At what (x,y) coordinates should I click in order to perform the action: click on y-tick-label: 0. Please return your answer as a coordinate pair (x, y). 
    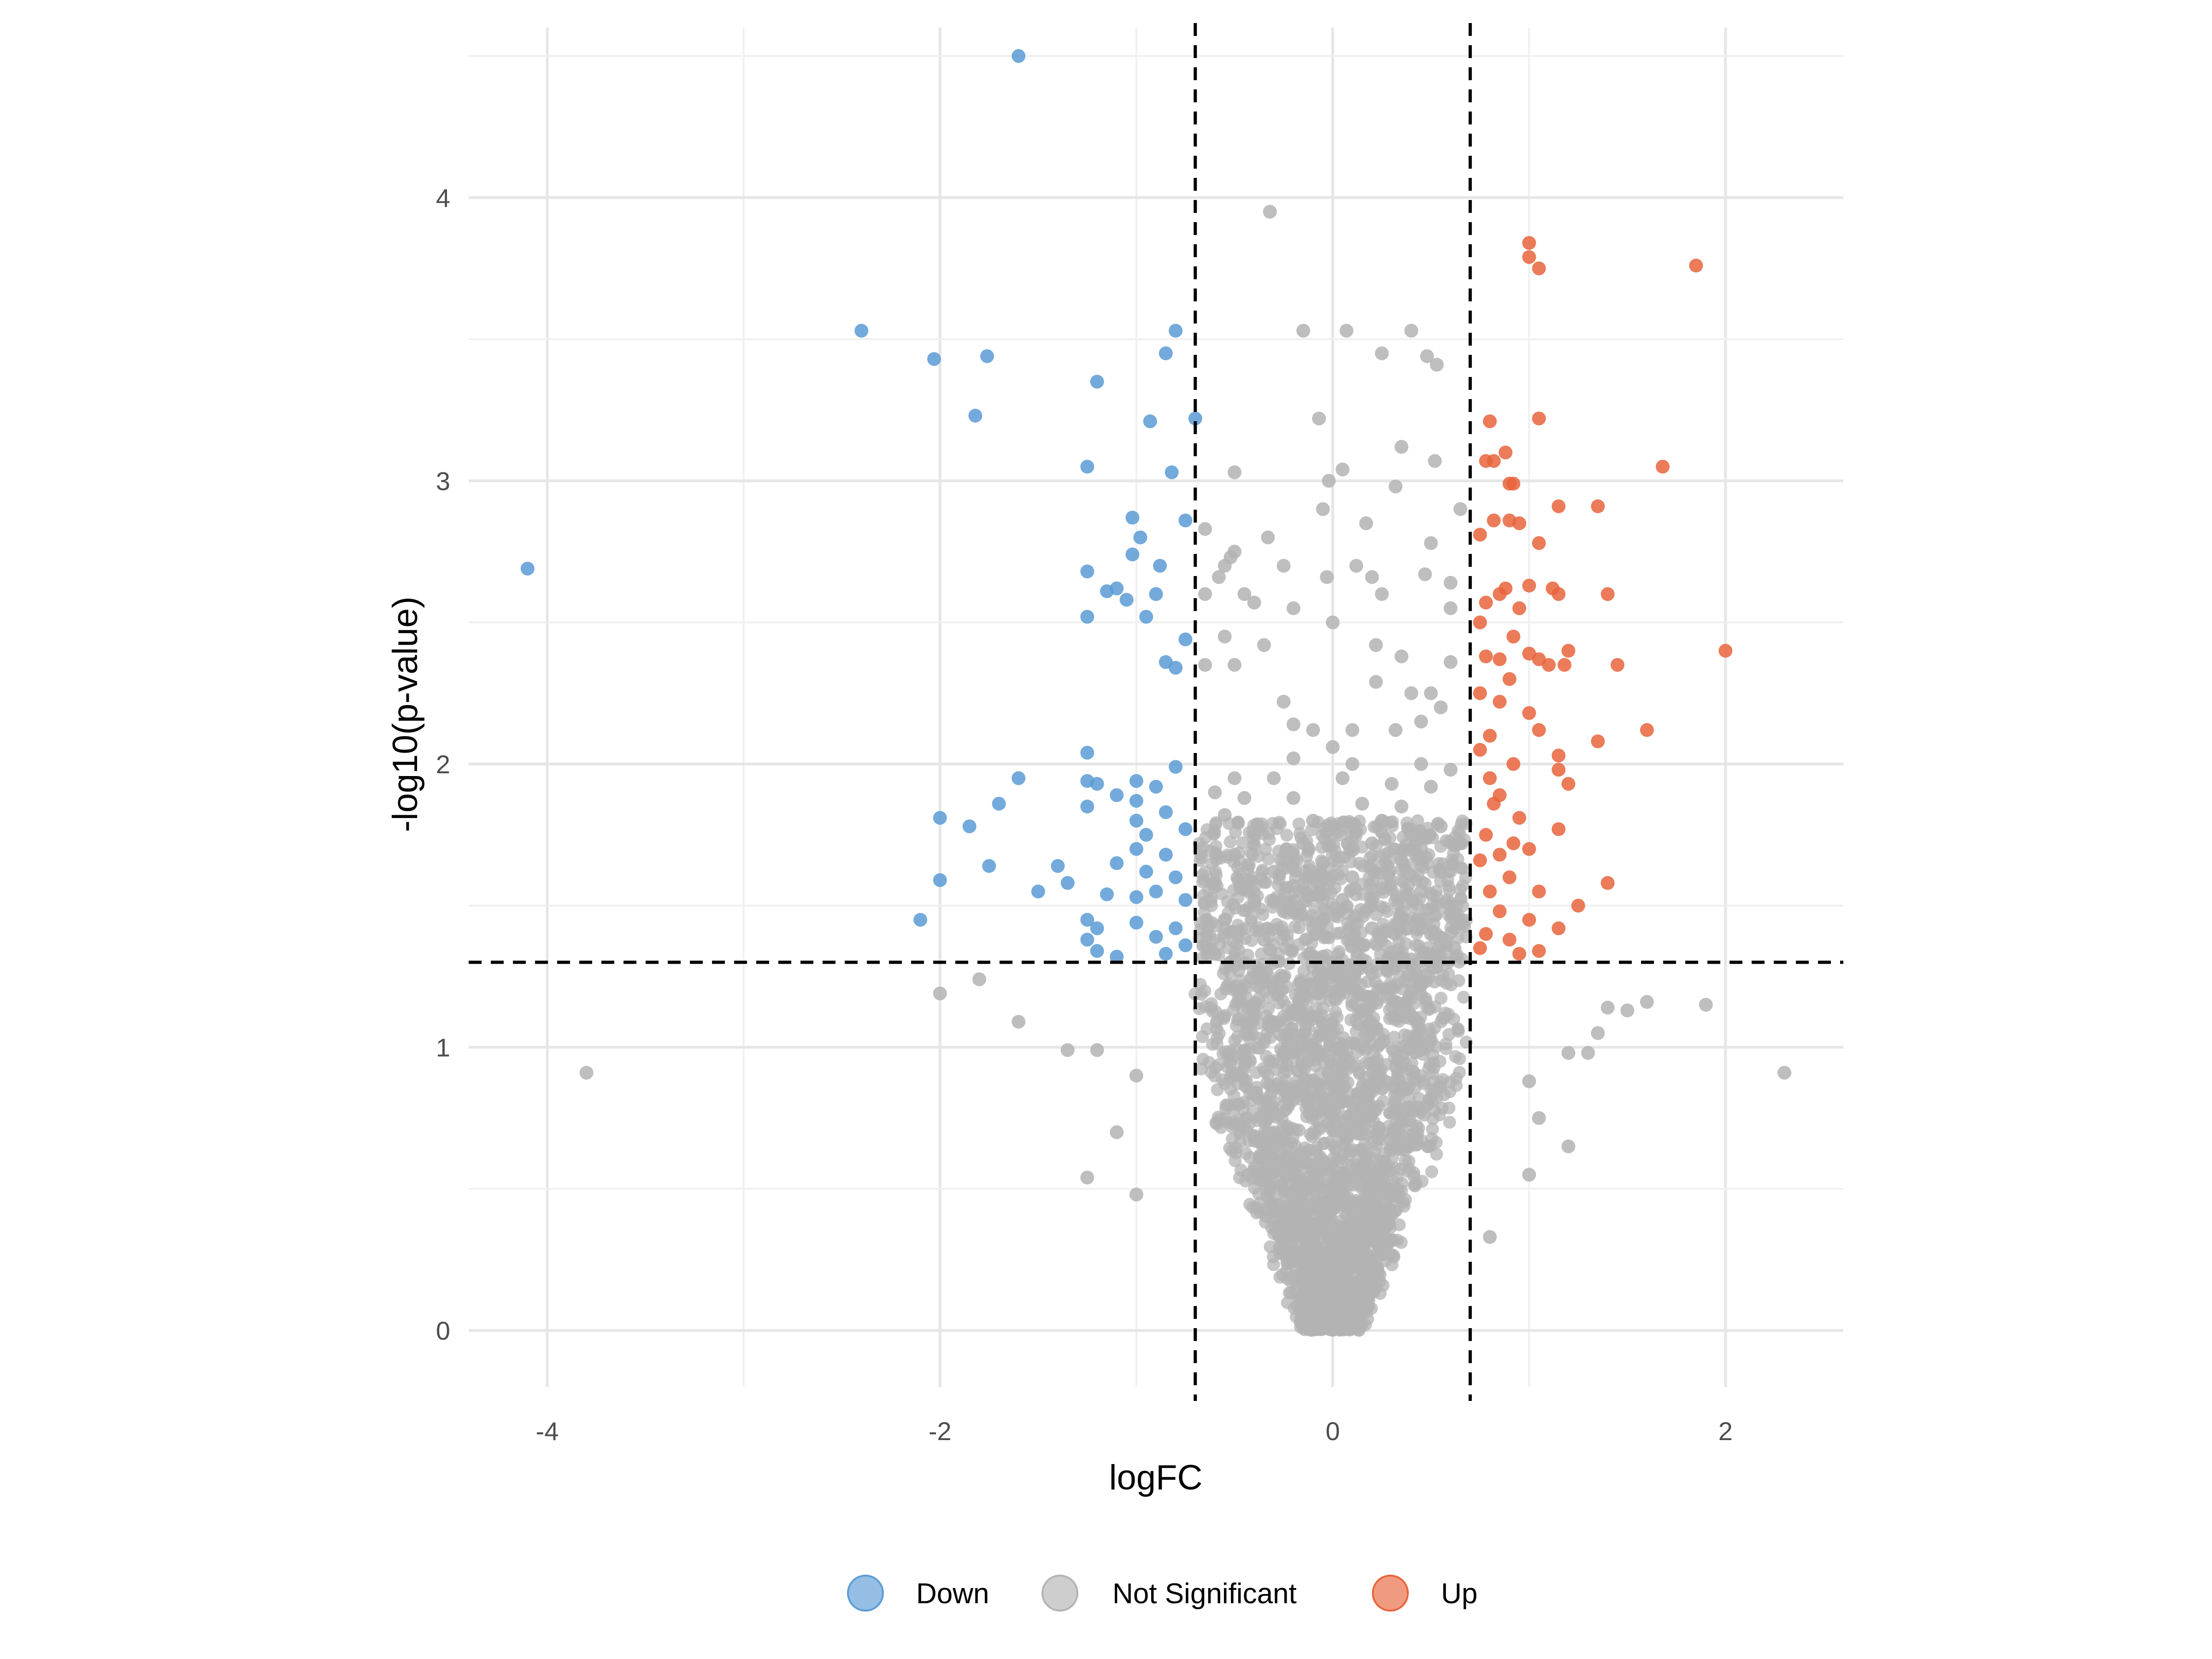
    Looking at the image, I should click on (443, 1330).